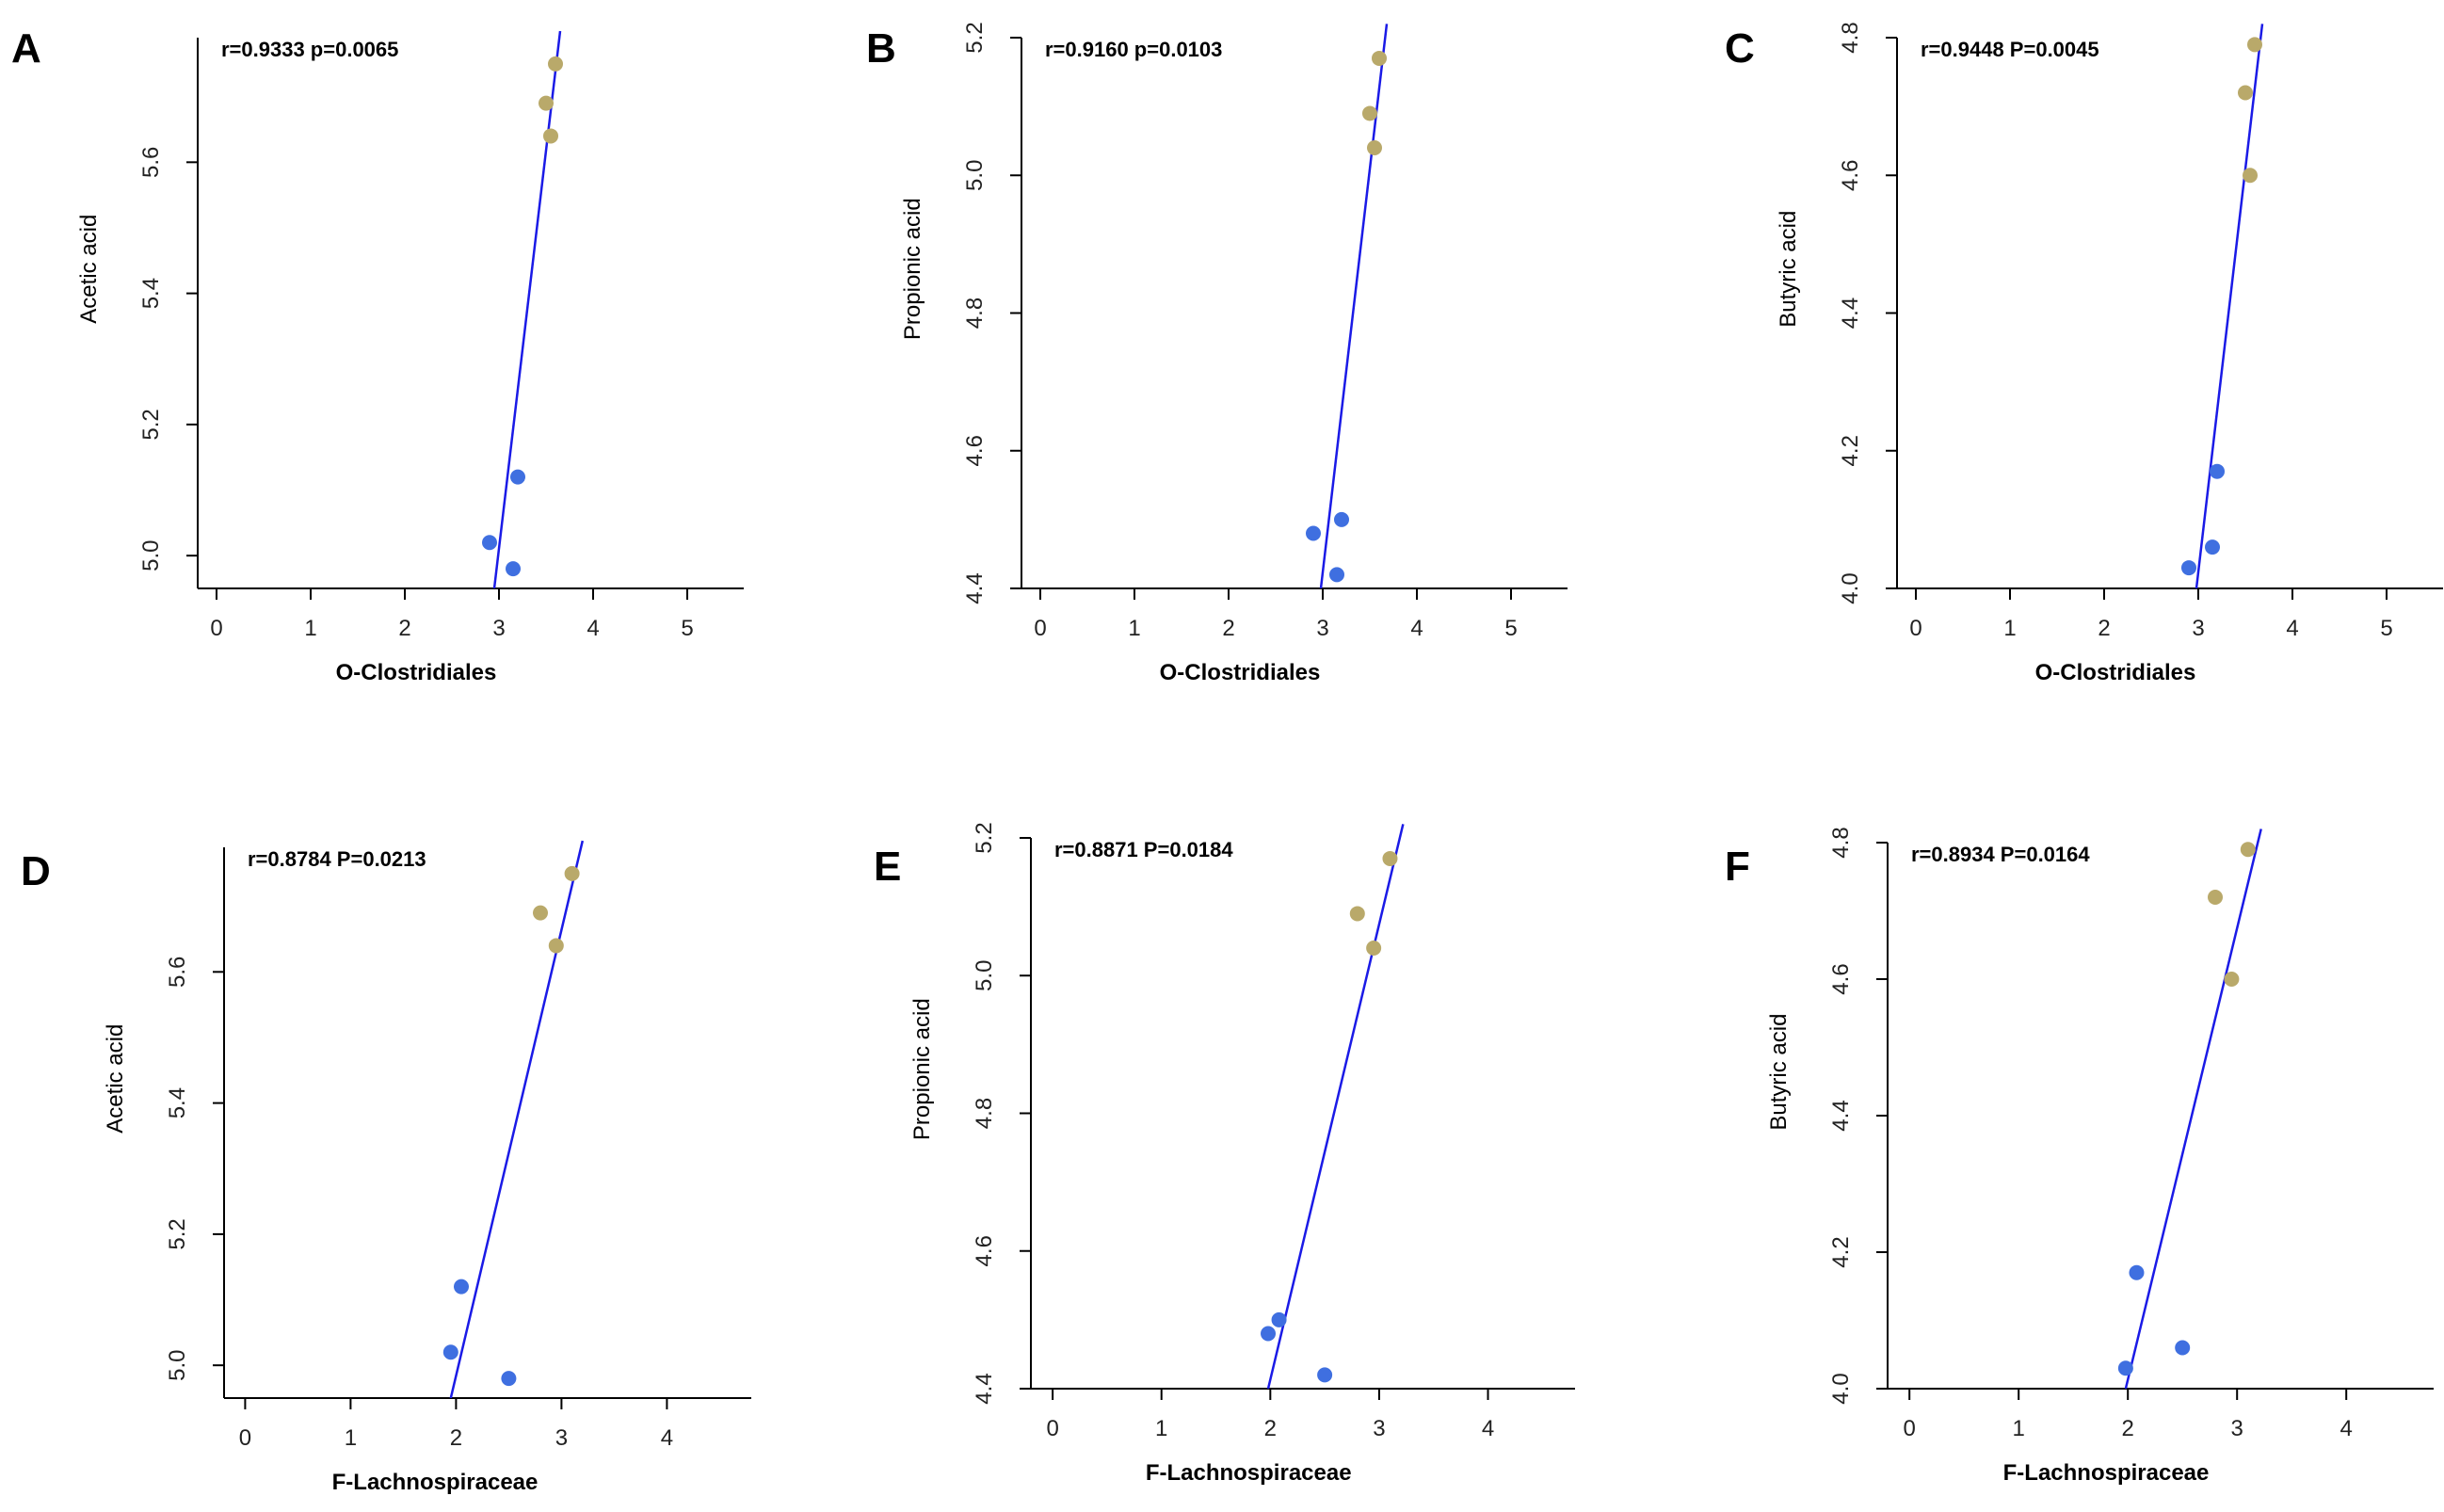 This screenshot has height=1512, width=2444. What do you see at coordinates (1850, 175) in the screenshot?
I see `y-tick-label-c: 4.6` at bounding box center [1850, 175].